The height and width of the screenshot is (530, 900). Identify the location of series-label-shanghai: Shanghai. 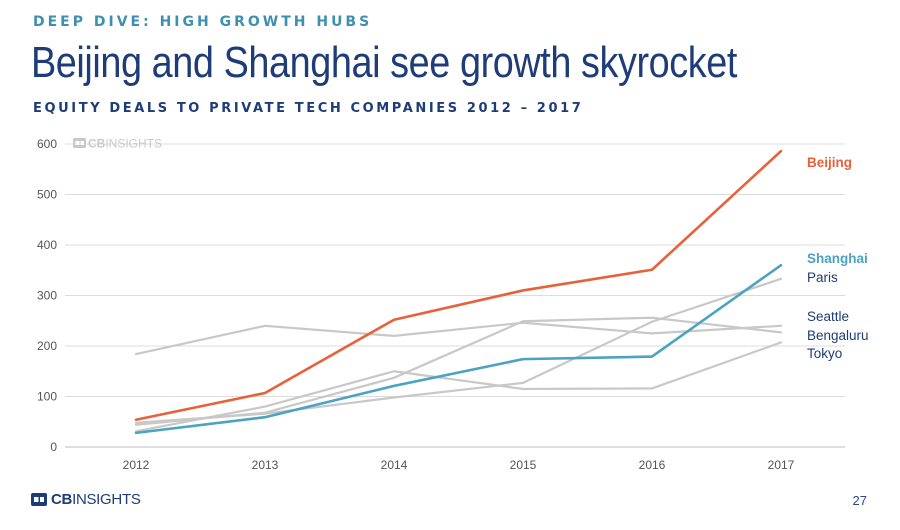
(837, 258).